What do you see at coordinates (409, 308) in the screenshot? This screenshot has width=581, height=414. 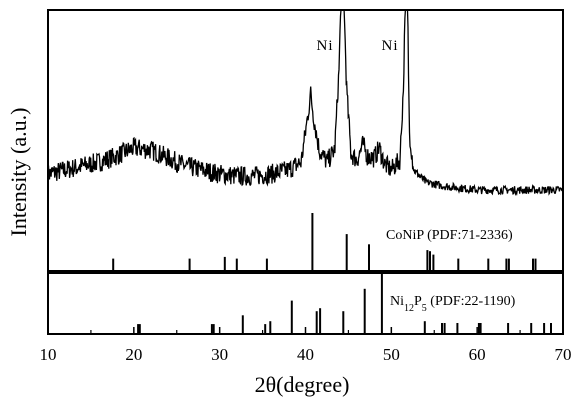 I see `ref2-ni-sub: 12` at bounding box center [409, 308].